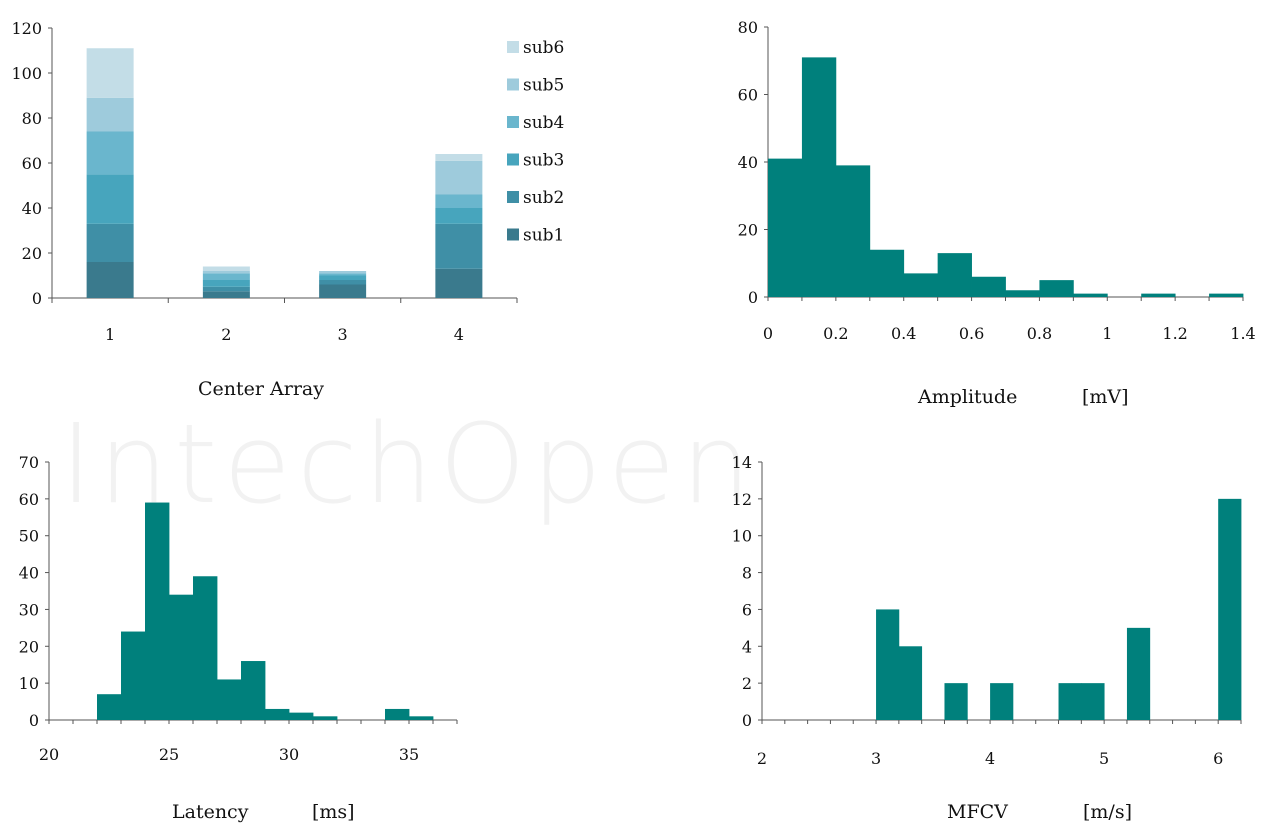  I want to click on chart1-bar-sub5-cat3, so click(343, 272).